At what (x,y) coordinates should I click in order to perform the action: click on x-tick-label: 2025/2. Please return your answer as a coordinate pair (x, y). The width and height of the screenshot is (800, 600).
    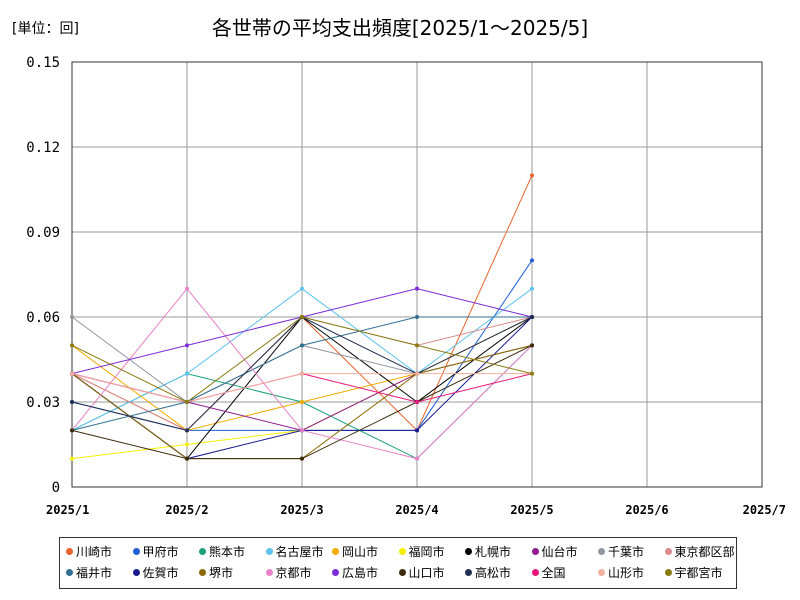
    Looking at the image, I should click on (186, 510).